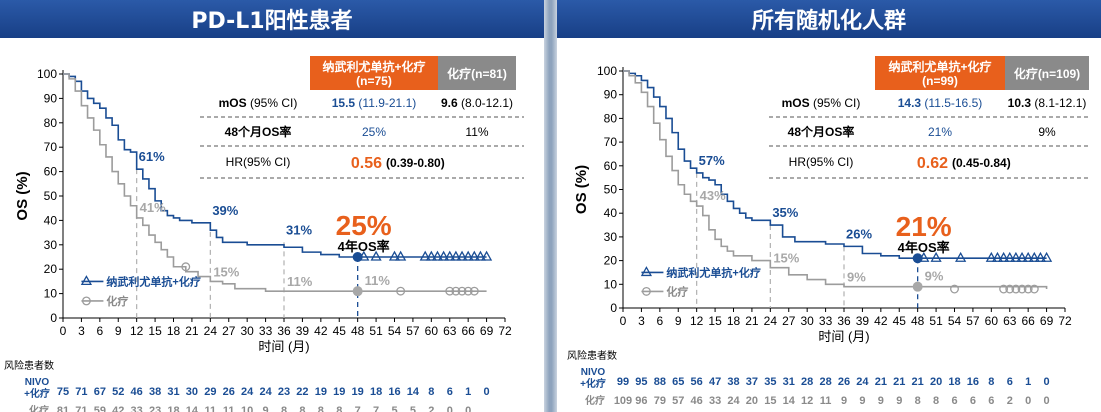 The image size is (1101, 412). What do you see at coordinates (340, 331) in the screenshot?
I see `x-tick-label: 45` at bounding box center [340, 331].